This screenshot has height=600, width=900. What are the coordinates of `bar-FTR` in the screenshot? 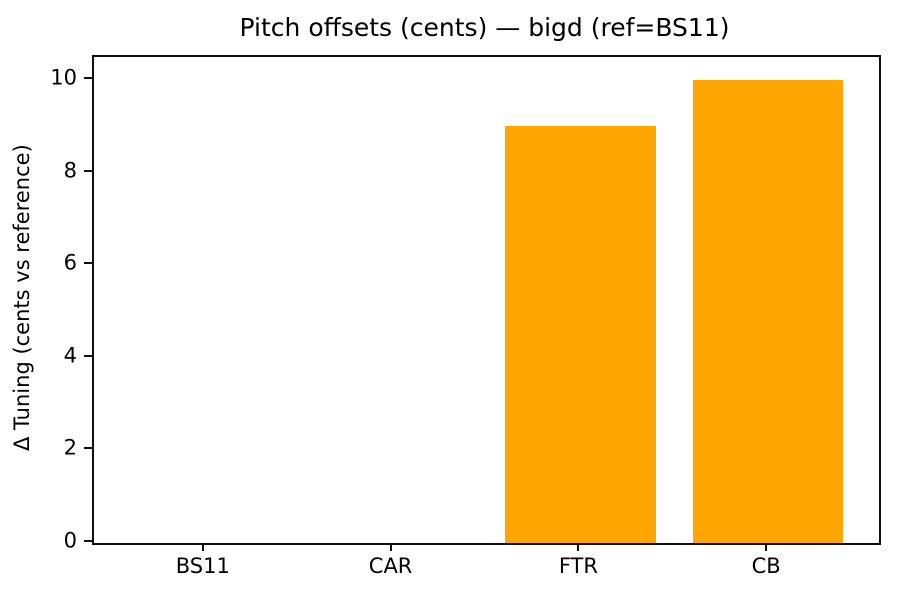 It's located at (580, 334).